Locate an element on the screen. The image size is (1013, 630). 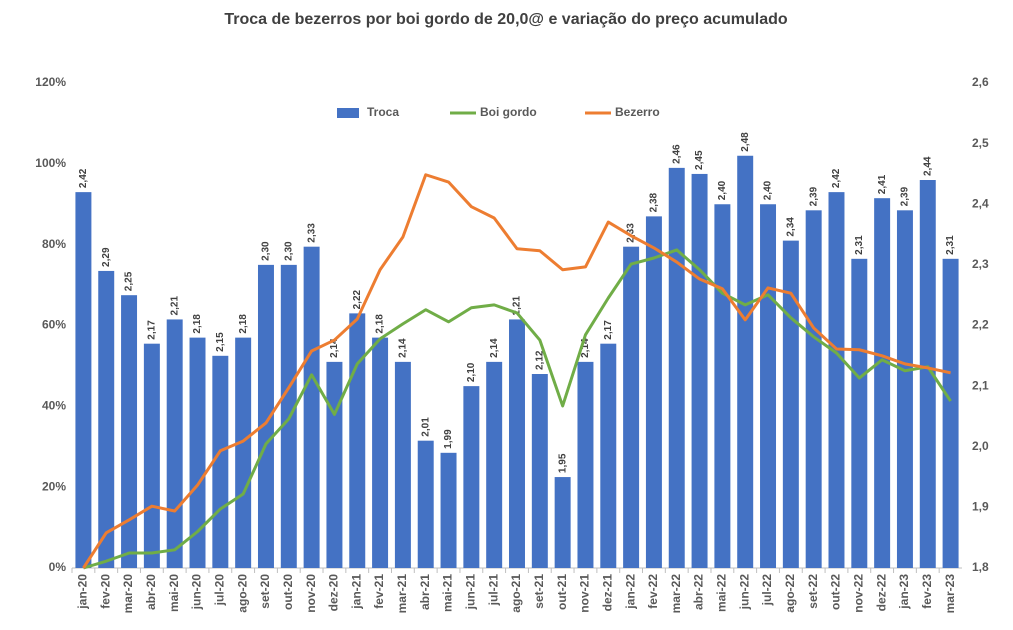
y2-tick-label: 2,6 is located at coordinates (980, 82).